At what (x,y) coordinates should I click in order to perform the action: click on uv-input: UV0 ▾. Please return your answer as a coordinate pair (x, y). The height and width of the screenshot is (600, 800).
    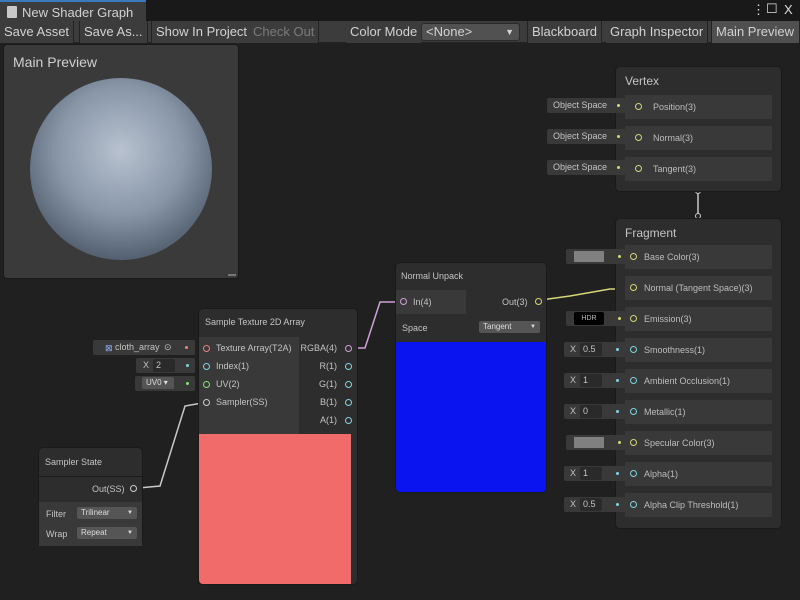
    Looking at the image, I should click on (165, 383).